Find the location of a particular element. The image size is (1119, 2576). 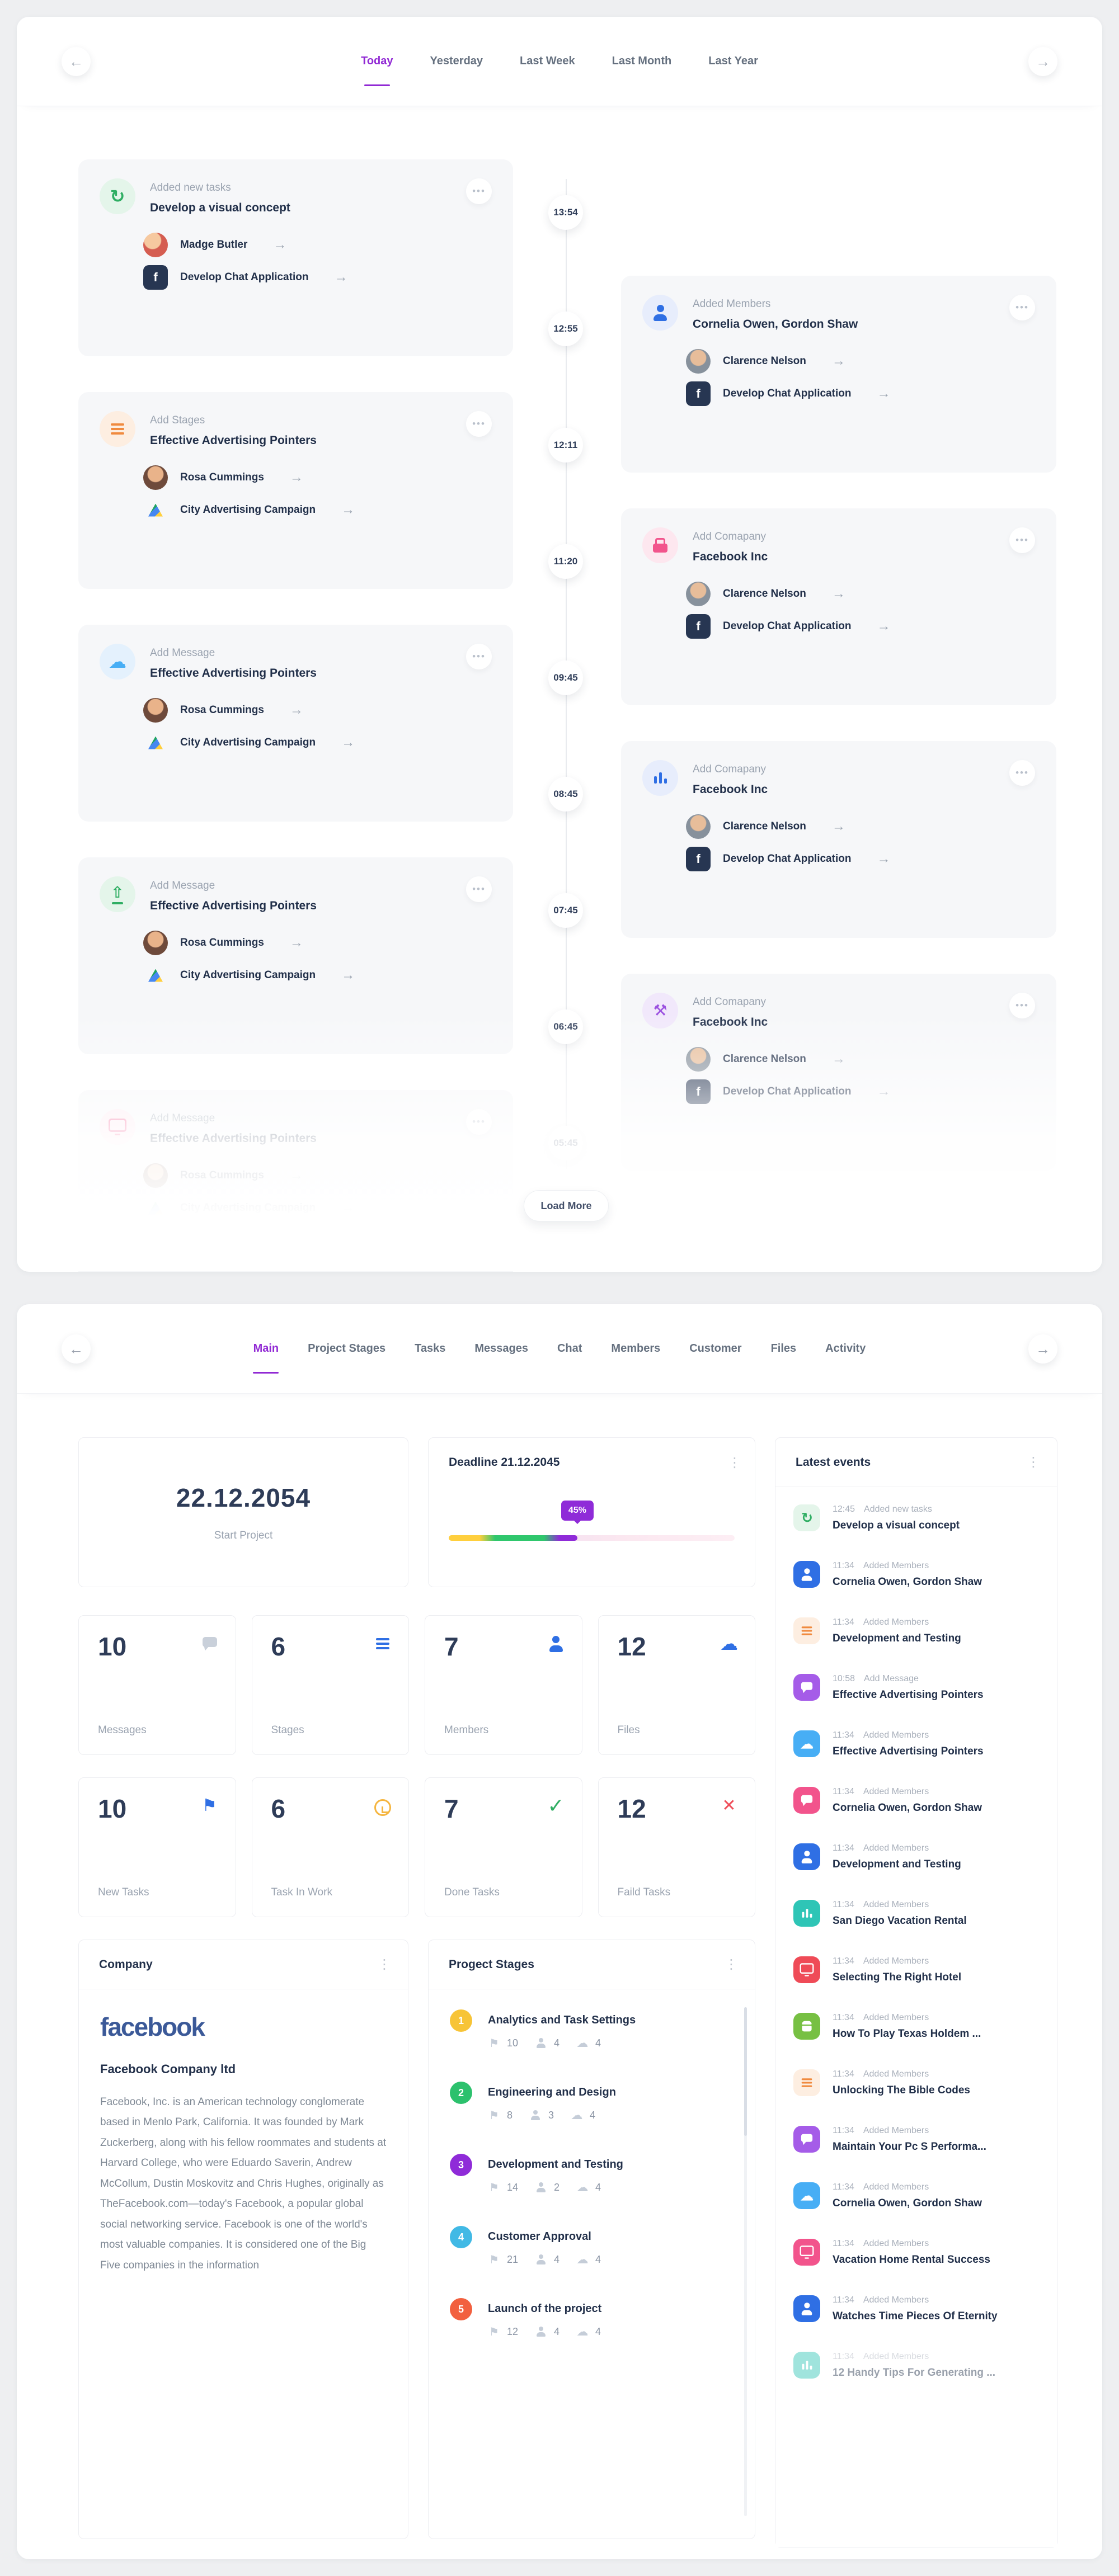

stage-item: 2 Engineering and Design 8 3 4 is located at coordinates (592, 2101).